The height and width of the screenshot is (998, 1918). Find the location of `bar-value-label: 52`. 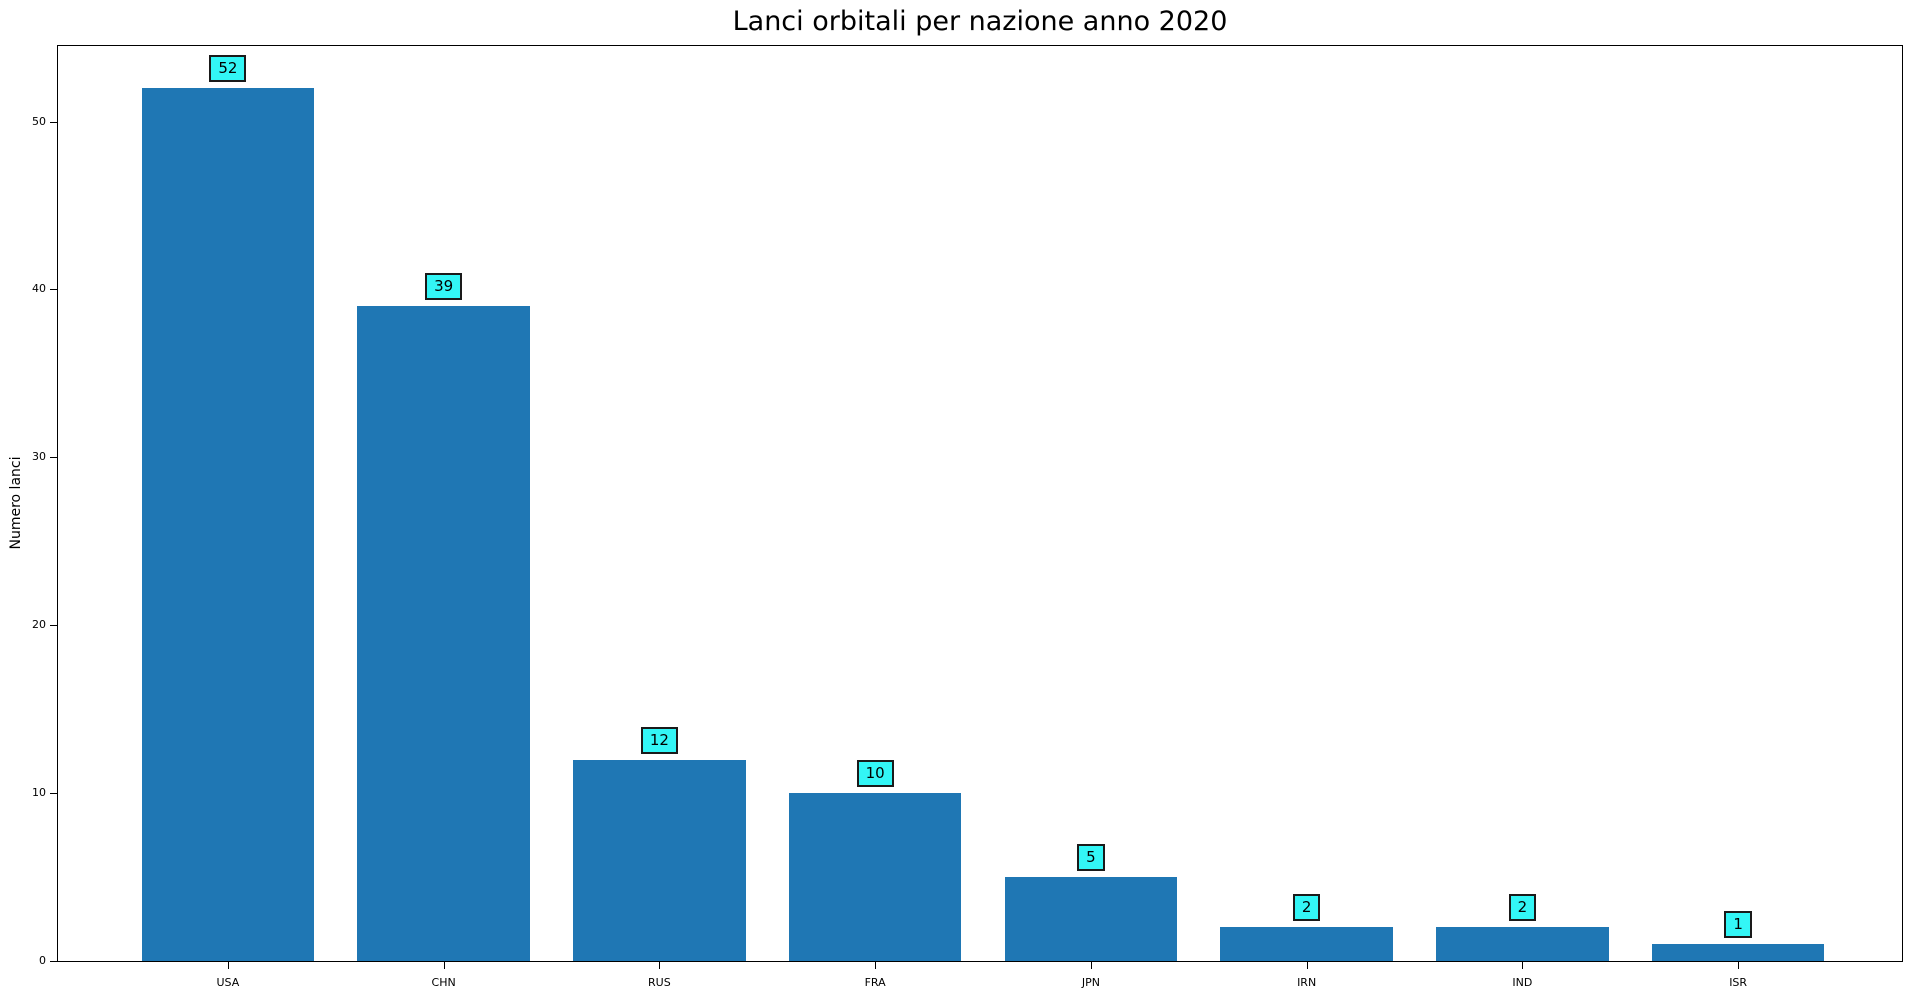

bar-value-label: 52 is located at coordinates (228, 68).